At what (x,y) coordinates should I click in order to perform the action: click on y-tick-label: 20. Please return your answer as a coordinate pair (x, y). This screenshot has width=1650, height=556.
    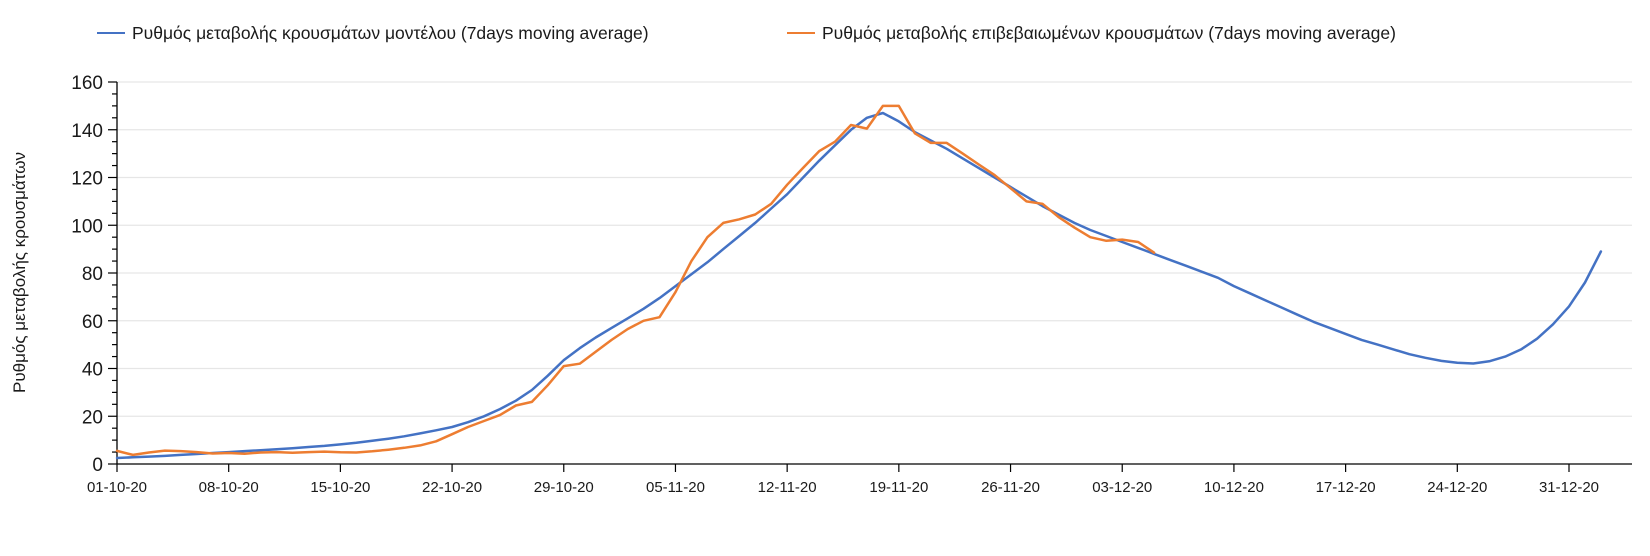
    Looking at the image, I should click on (92, 417).